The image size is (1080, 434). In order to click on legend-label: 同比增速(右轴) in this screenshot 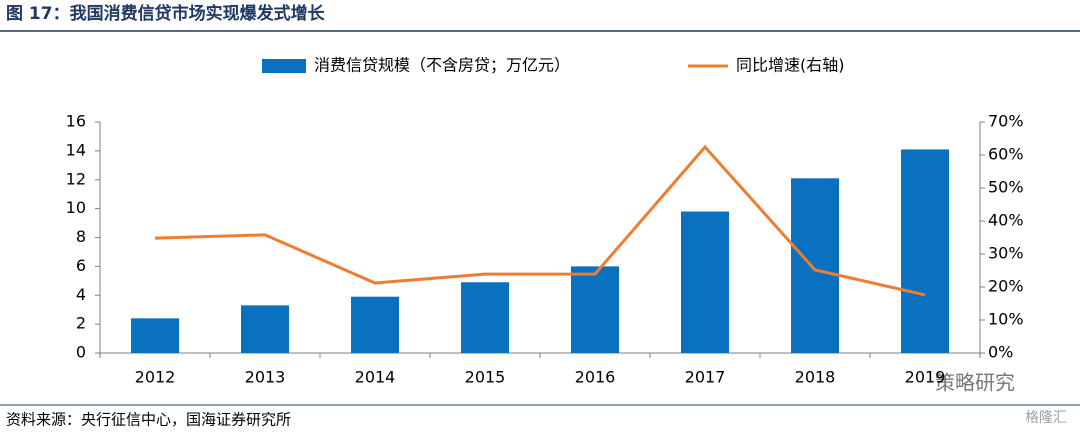, I will do `click(790, 65)`.